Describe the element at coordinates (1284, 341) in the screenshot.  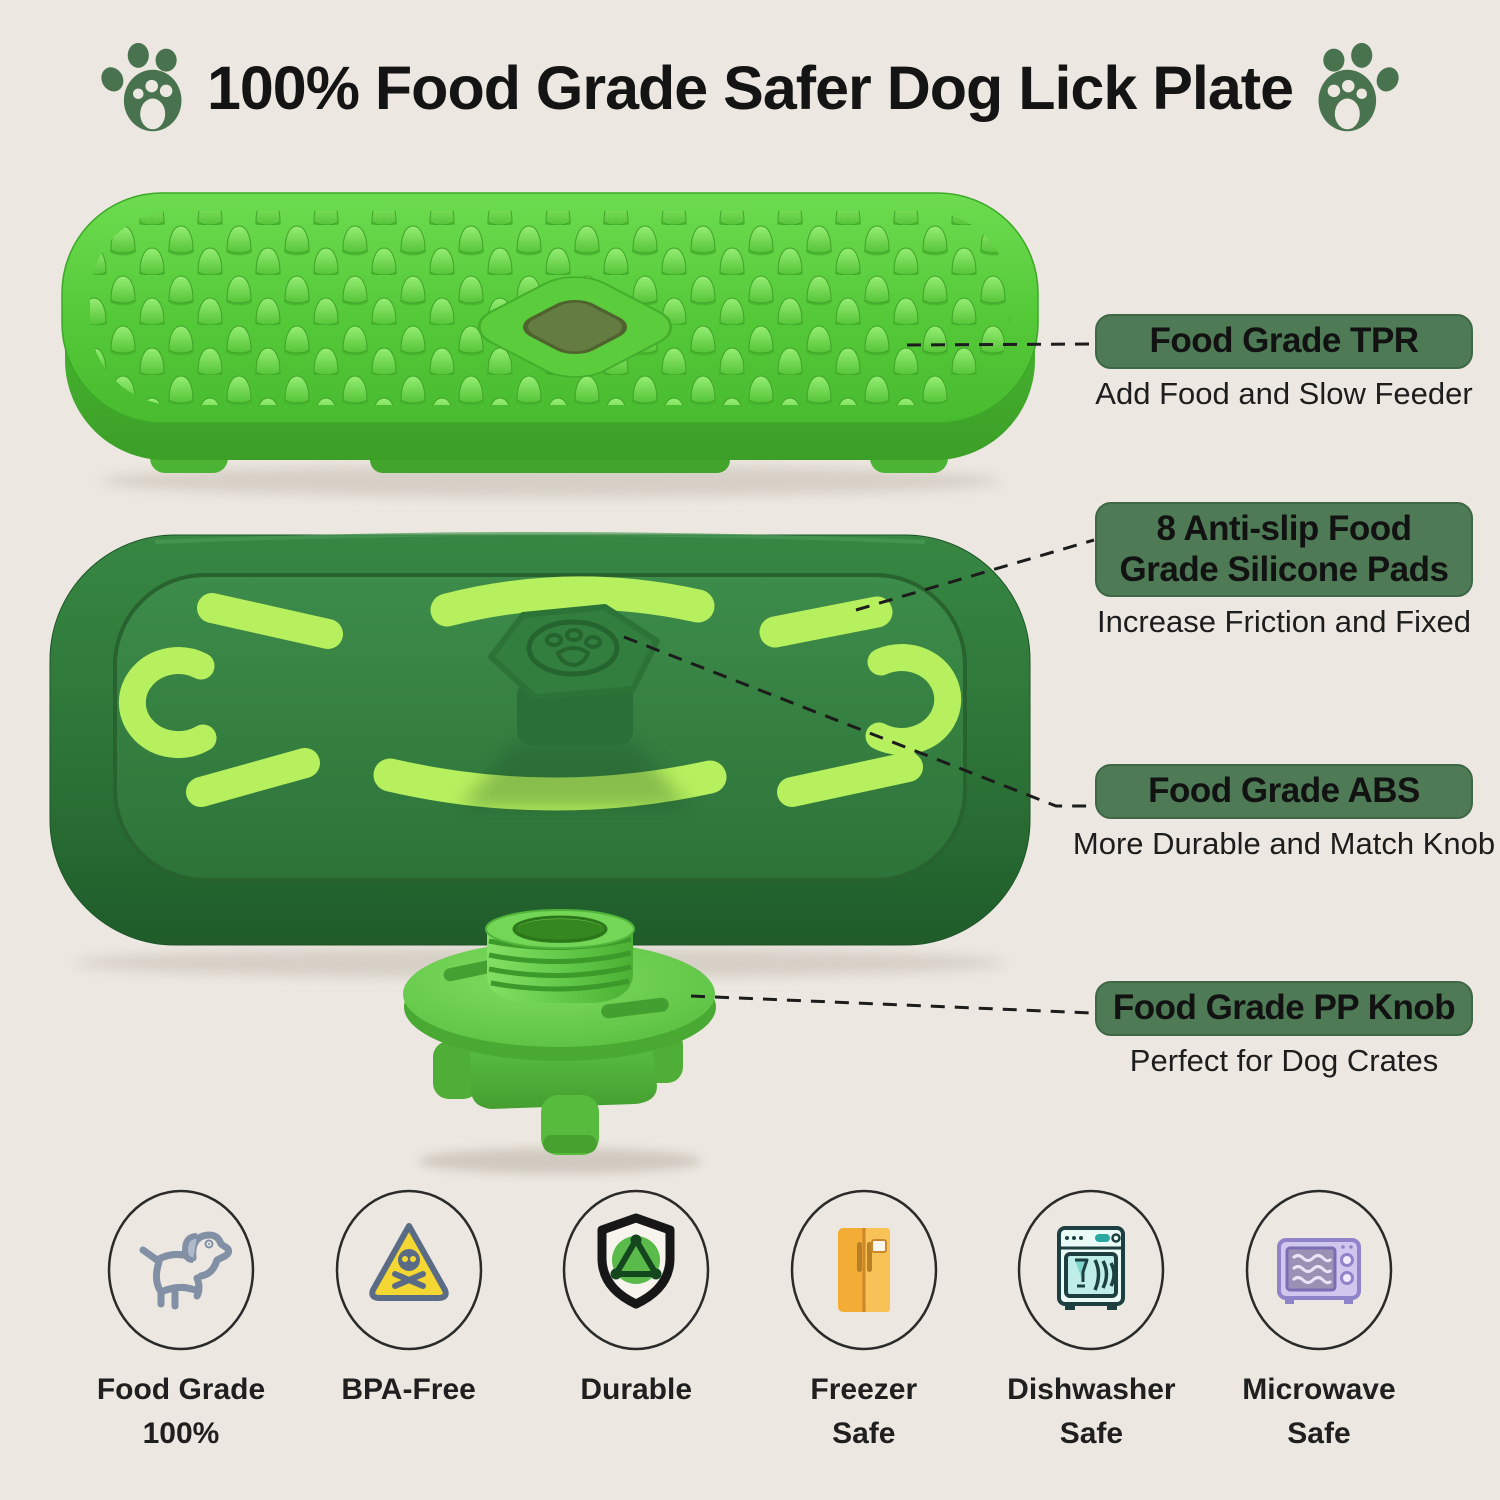
I see `callout-badge: Food Grade TPR` at that location.